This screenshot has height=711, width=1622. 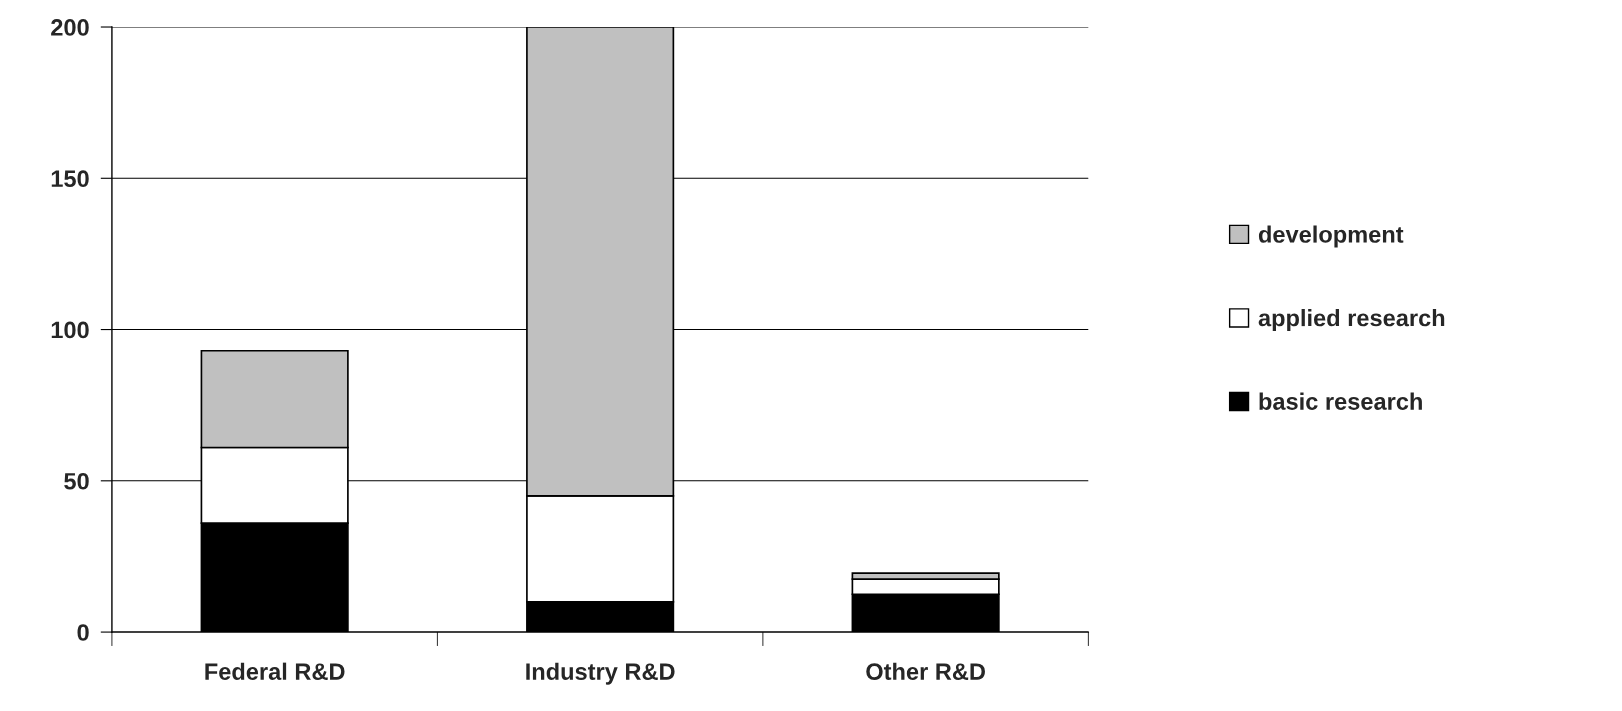 What do you see at coordinates (76, 481) in the screenshot?
I see `y-tick-label: 50` at bounding box center [76, 481].